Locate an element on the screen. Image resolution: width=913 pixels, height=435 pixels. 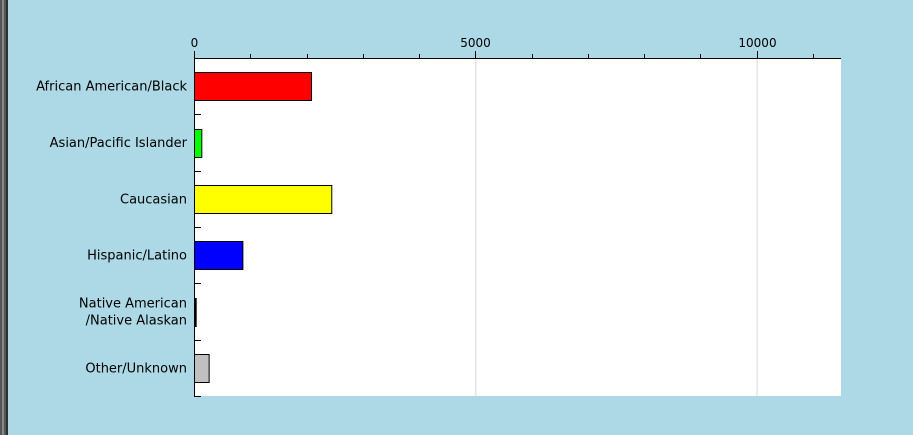
category-label: Other/Unknown is located at coordinates (136, 368).